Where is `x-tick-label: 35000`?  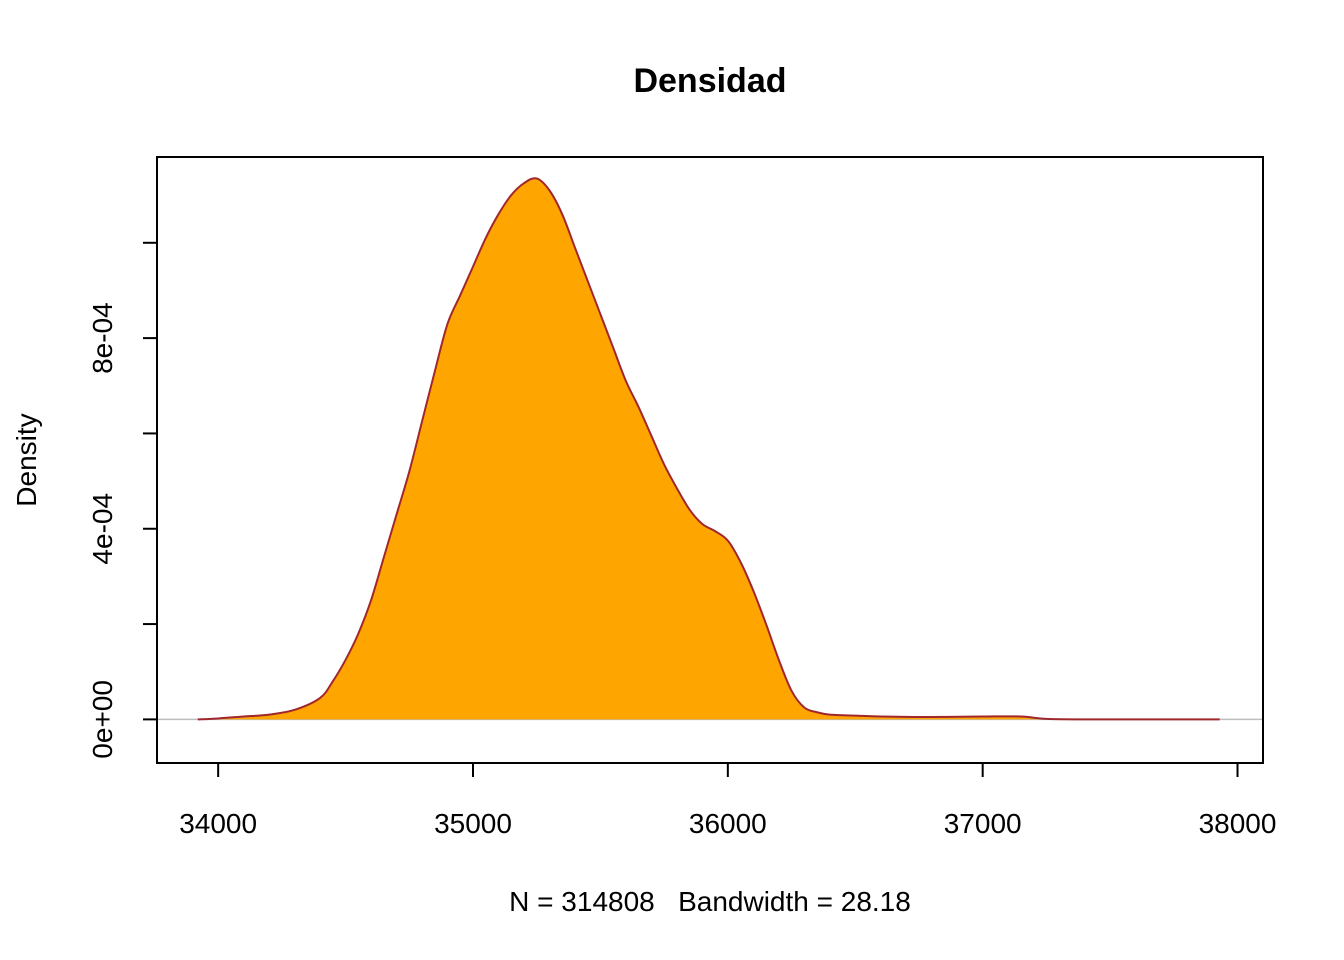
x-tick-label: 35000 is located at coordinates (473, 823).